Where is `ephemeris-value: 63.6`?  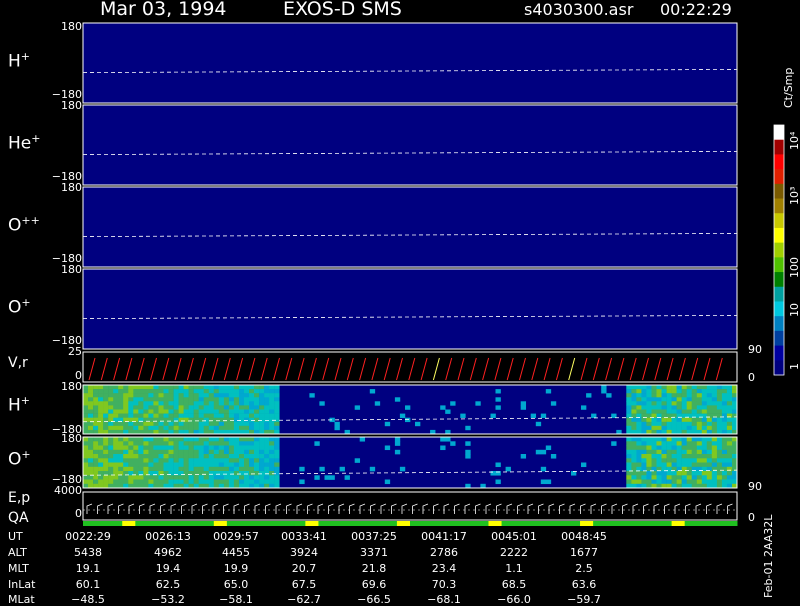 ephemeris-value: 63.6 is located at coordinates (584, 584).